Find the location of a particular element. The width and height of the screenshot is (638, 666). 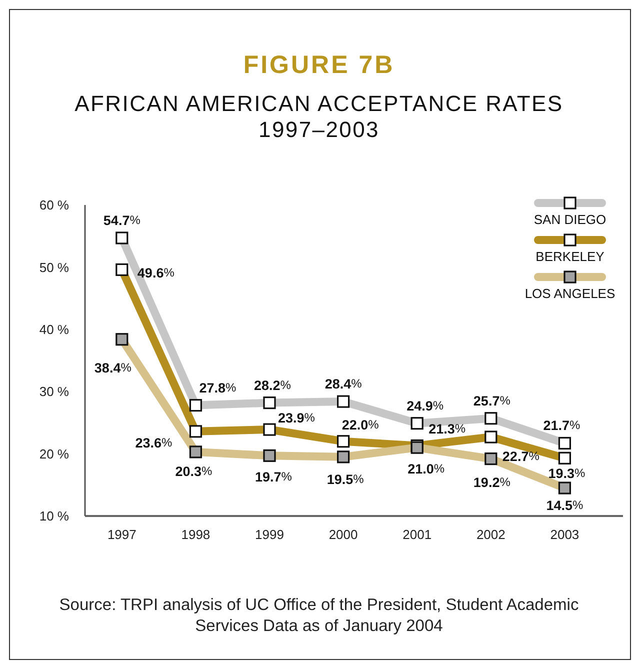

y-tick-label: 10 % is located at coordinates (54, 516).